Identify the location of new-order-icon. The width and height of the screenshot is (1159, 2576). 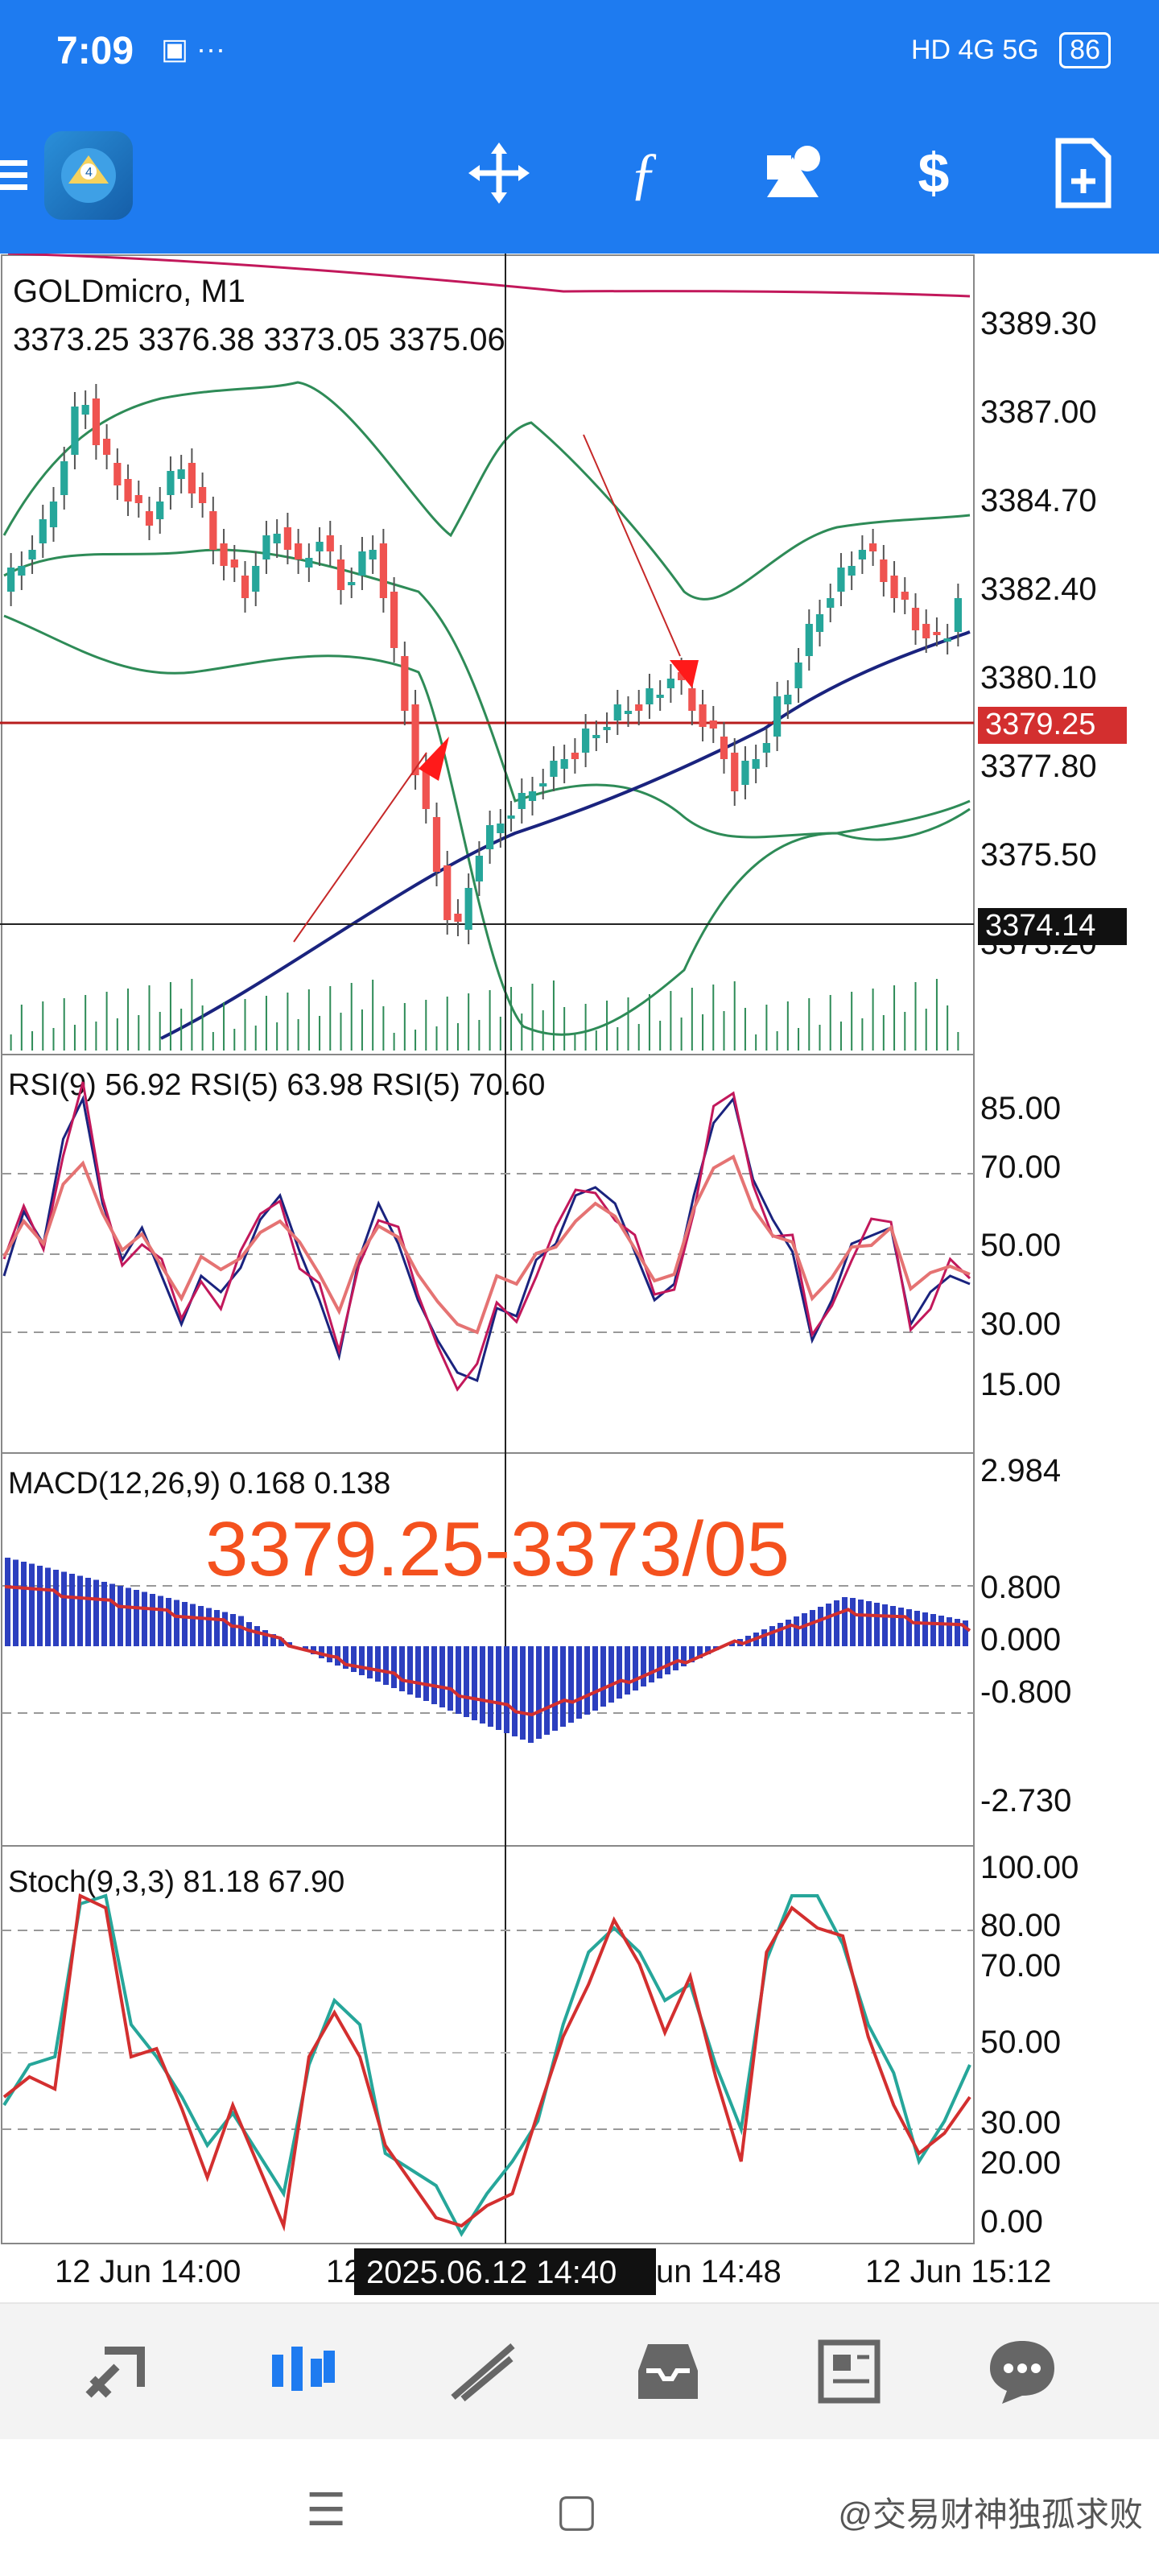
(1082, 173).